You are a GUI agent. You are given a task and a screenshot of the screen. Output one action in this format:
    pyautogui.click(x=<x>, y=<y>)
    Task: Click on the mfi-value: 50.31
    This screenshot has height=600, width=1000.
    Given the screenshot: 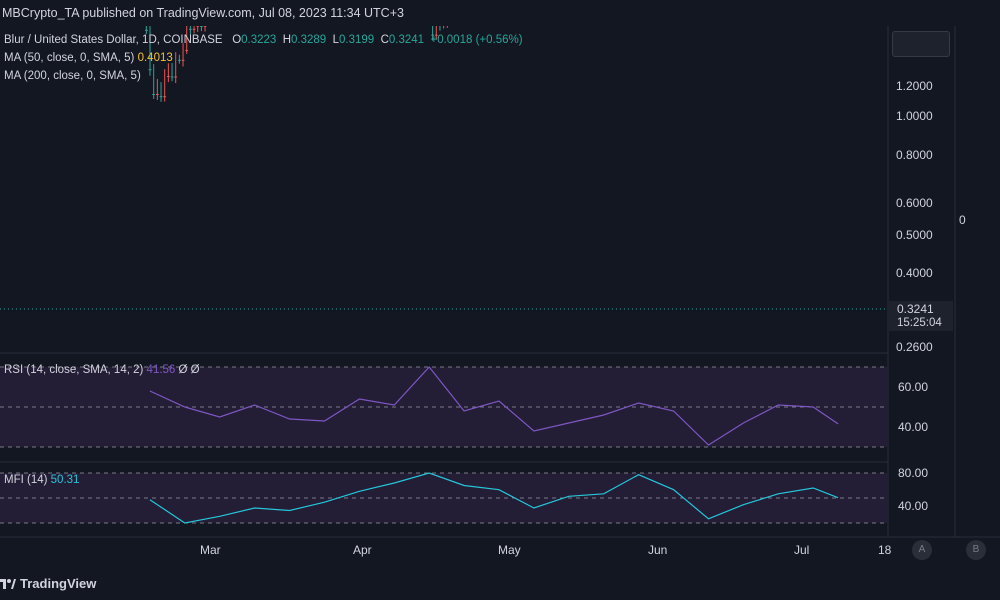 What is the action you would take?
    pyautogui.click(x=65, y=480)
    